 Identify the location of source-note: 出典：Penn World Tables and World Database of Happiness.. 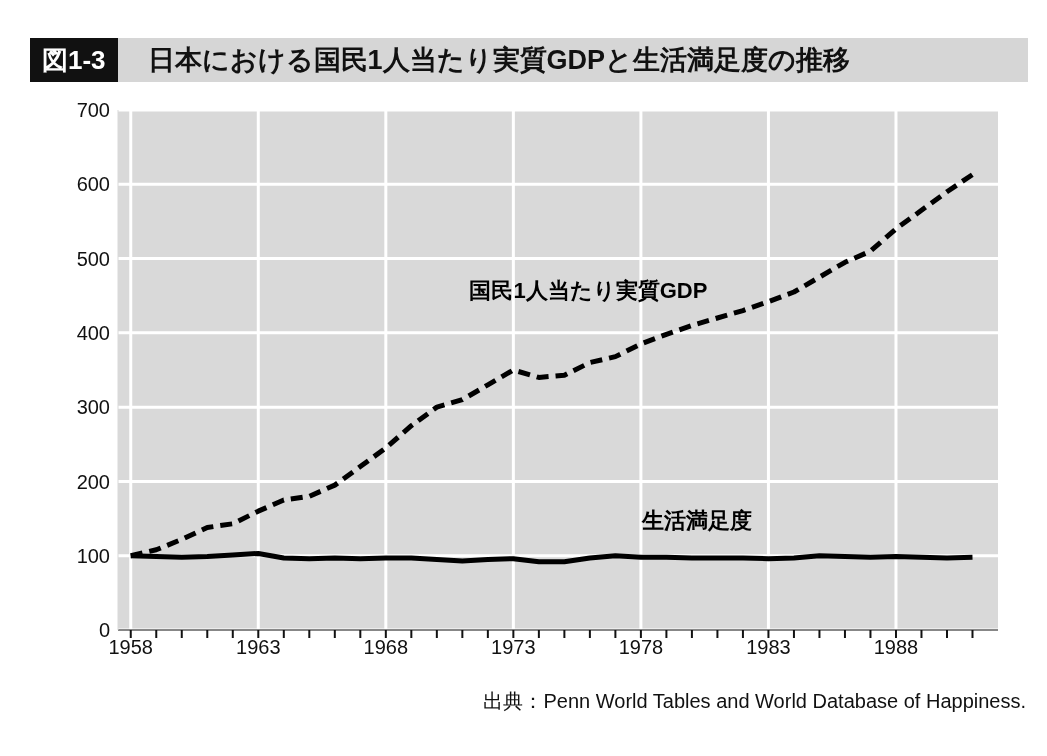
(754, 701).